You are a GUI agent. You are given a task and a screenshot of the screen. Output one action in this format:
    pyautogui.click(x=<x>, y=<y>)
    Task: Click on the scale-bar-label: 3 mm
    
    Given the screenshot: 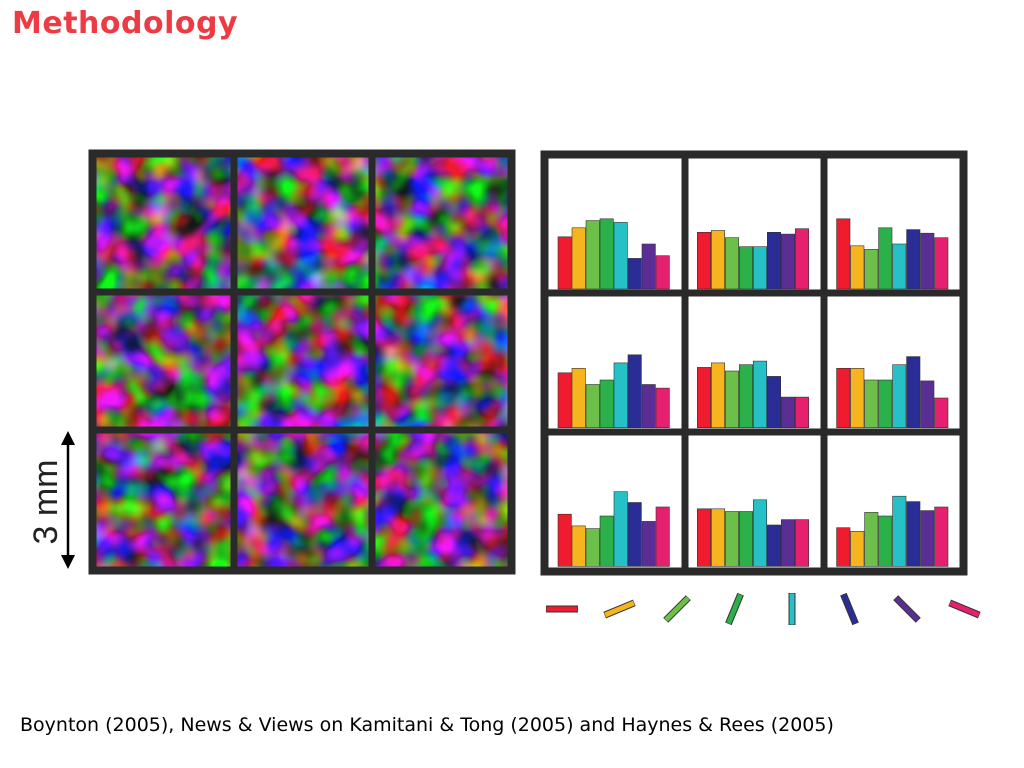 What is the action you would take?
    pyautogui.click(x=46, y=502)
    